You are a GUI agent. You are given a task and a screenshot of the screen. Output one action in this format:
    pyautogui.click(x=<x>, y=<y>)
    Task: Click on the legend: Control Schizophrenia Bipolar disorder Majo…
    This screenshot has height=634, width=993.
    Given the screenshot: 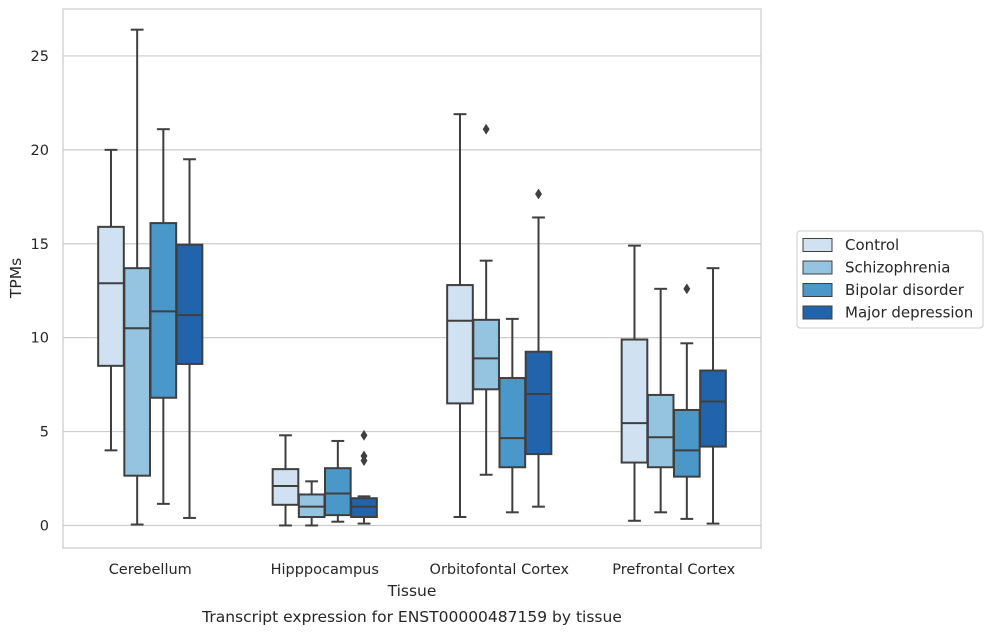 What is the action you would take?
    pyautogui.click(x=890, y=279)
    